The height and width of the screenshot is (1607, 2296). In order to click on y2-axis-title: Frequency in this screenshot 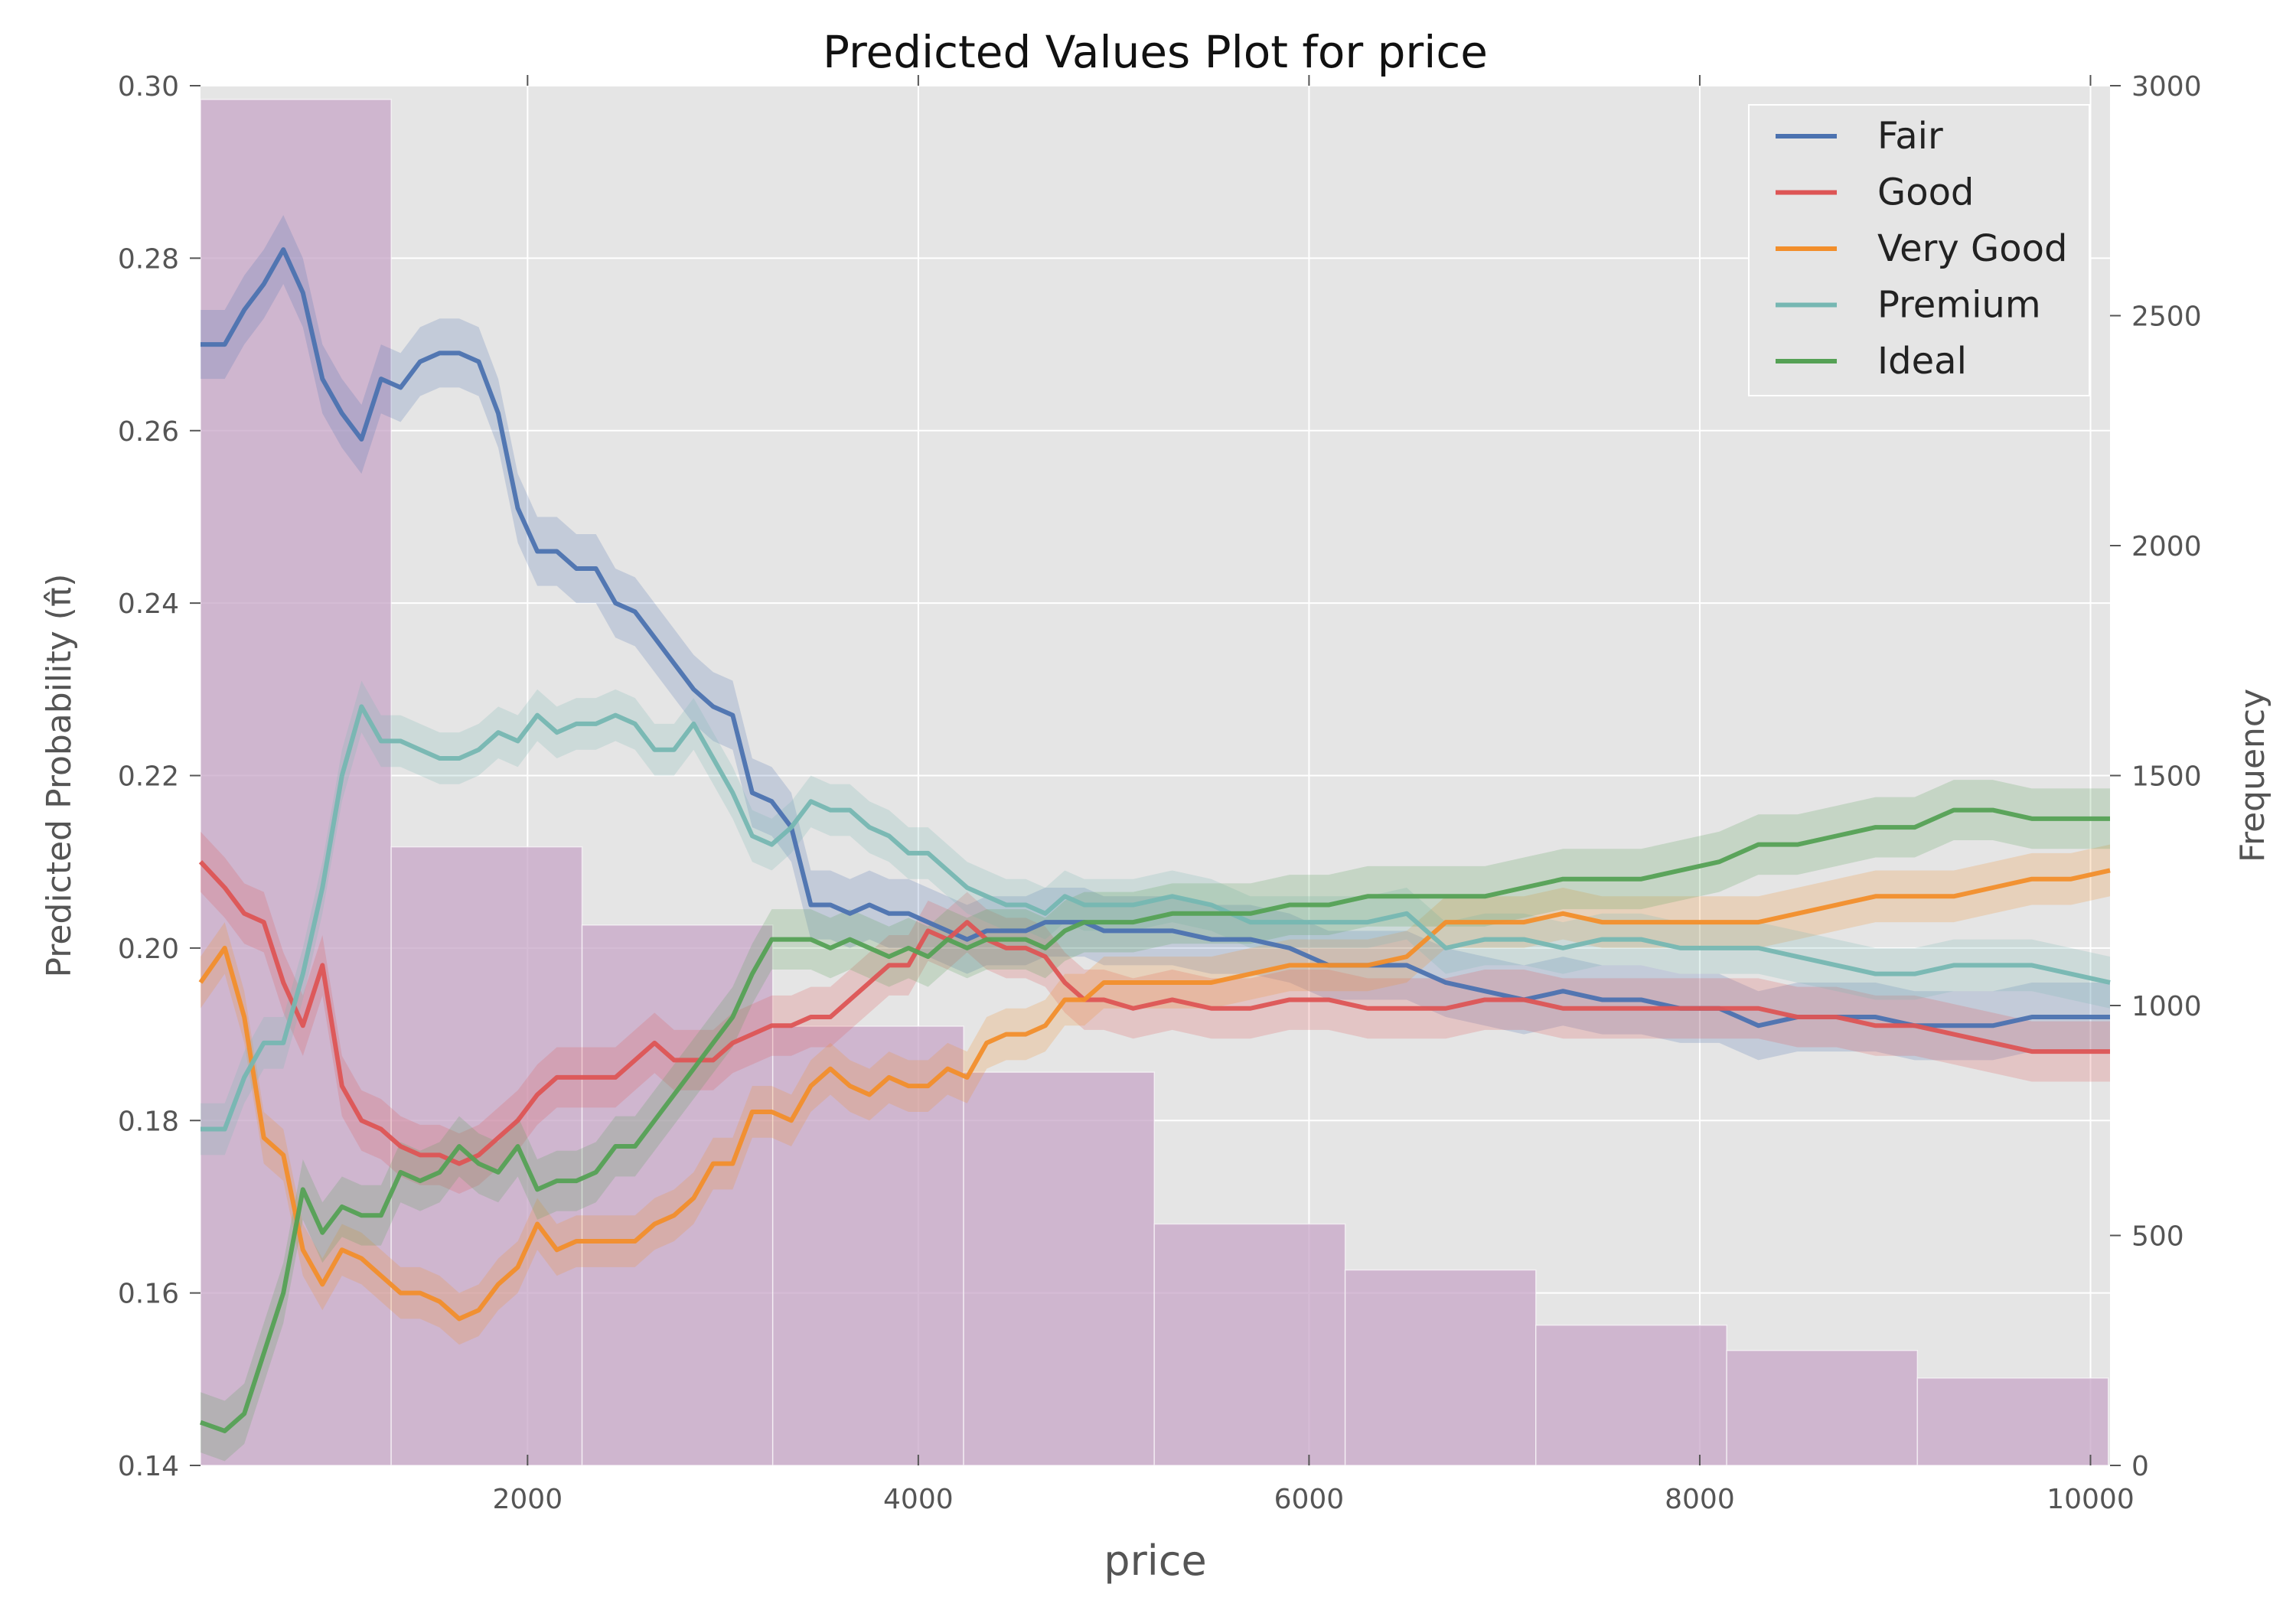, I will do `click(2252, 775)`.